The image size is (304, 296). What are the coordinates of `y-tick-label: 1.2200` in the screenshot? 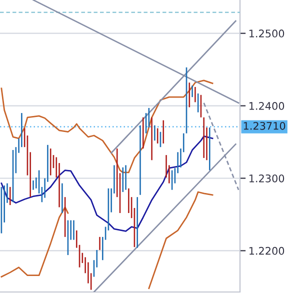 It's located at (266, 250).